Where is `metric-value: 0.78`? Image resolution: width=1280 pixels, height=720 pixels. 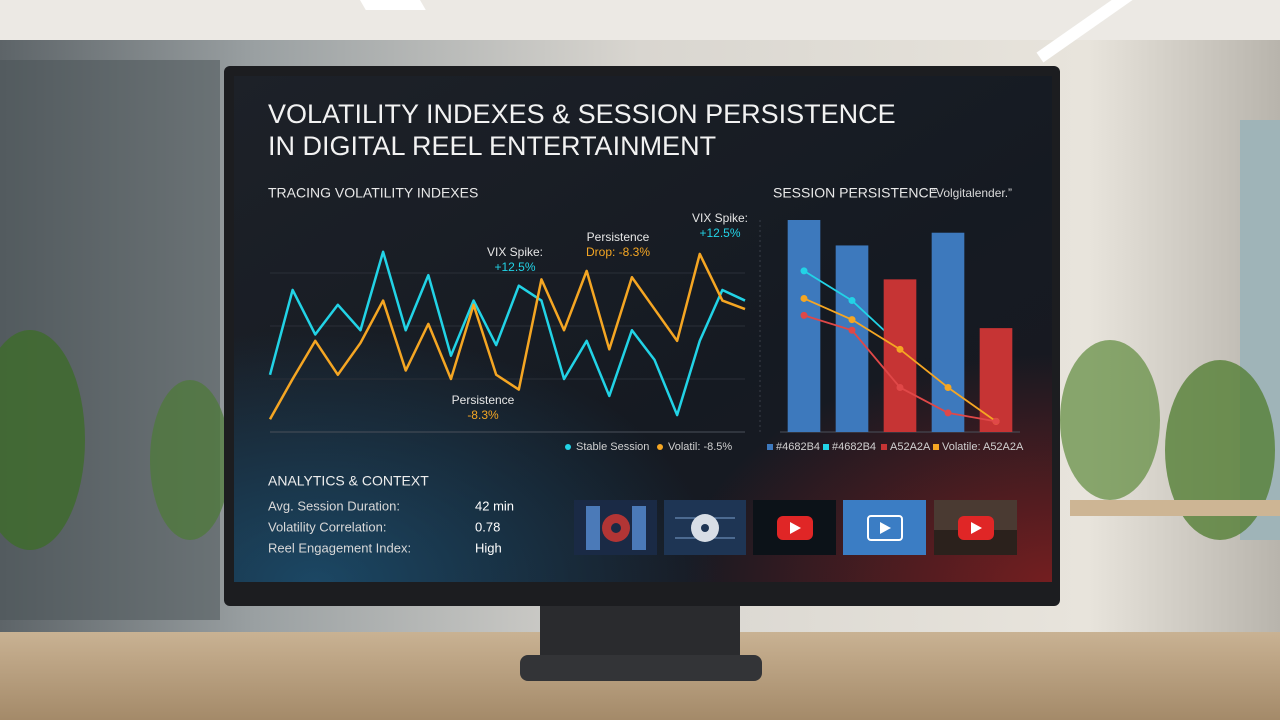 metric-value: 0.78 is located at coordinates (487, 526).